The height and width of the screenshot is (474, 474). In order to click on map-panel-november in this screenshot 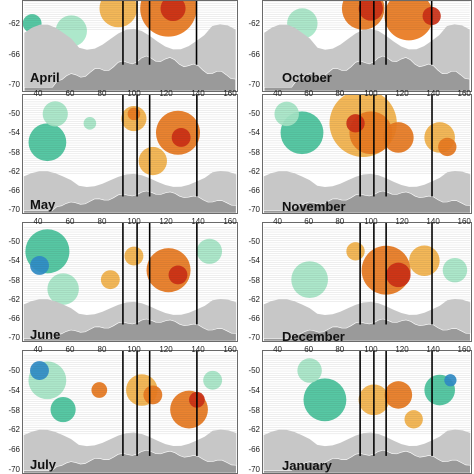, I will do `click(367, 154)`.